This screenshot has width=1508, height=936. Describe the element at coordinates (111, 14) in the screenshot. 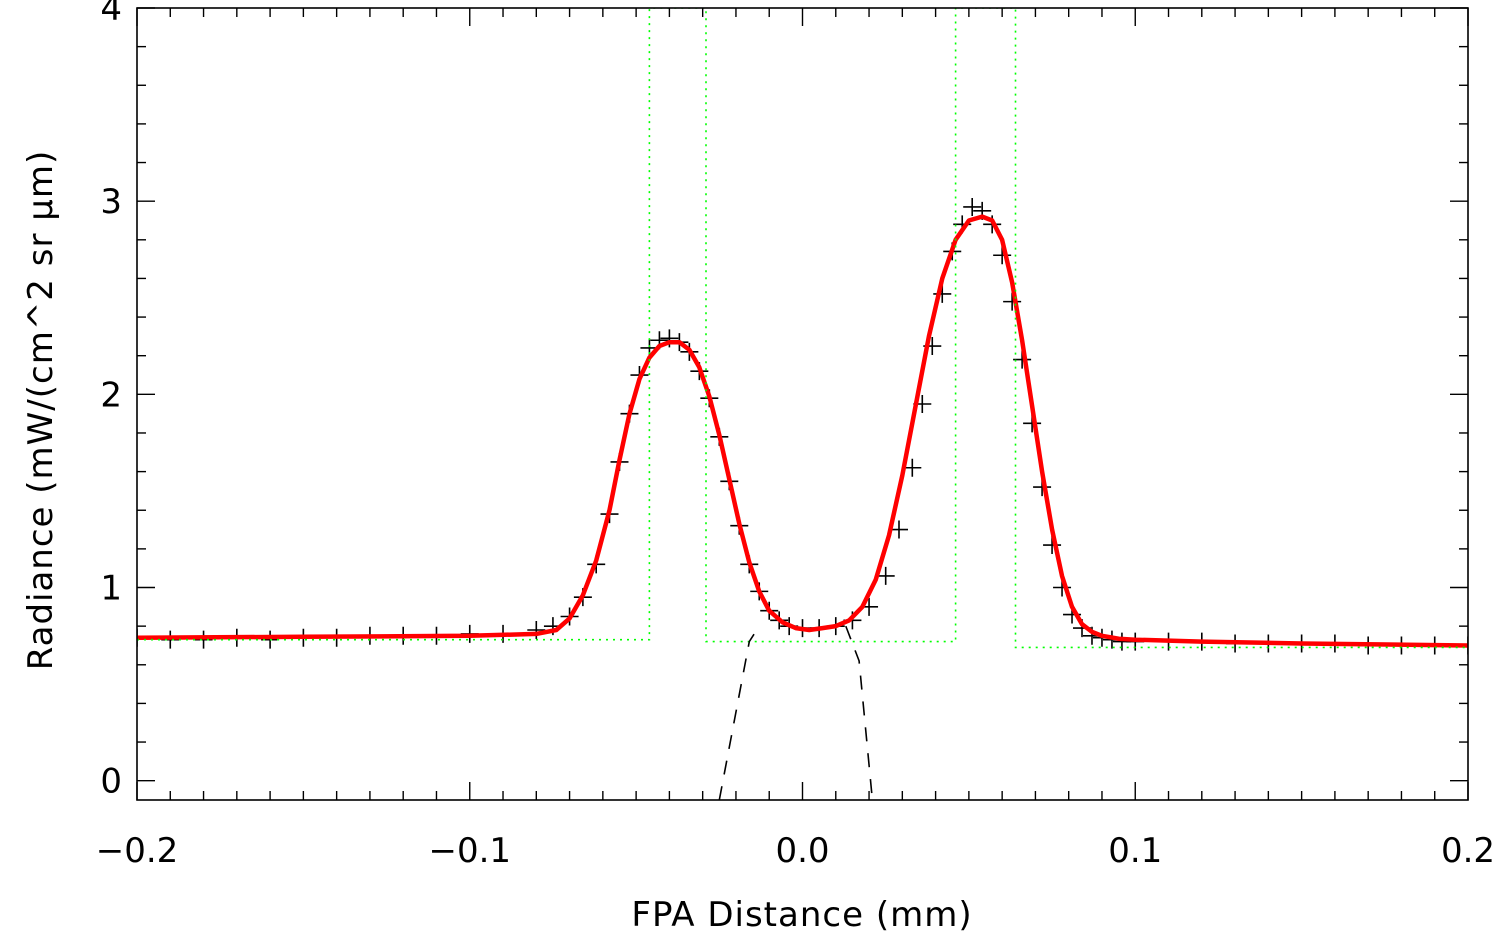

I see `y-tick-label: 4` at that location.